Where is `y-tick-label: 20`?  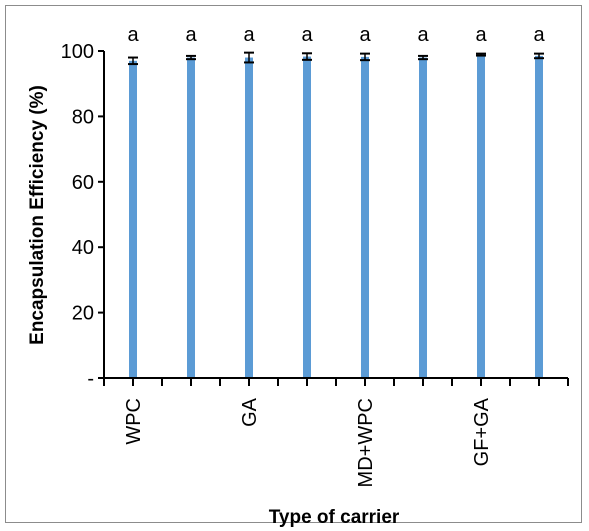 y-tick-label: 20 is located at coordinates (83, 314).